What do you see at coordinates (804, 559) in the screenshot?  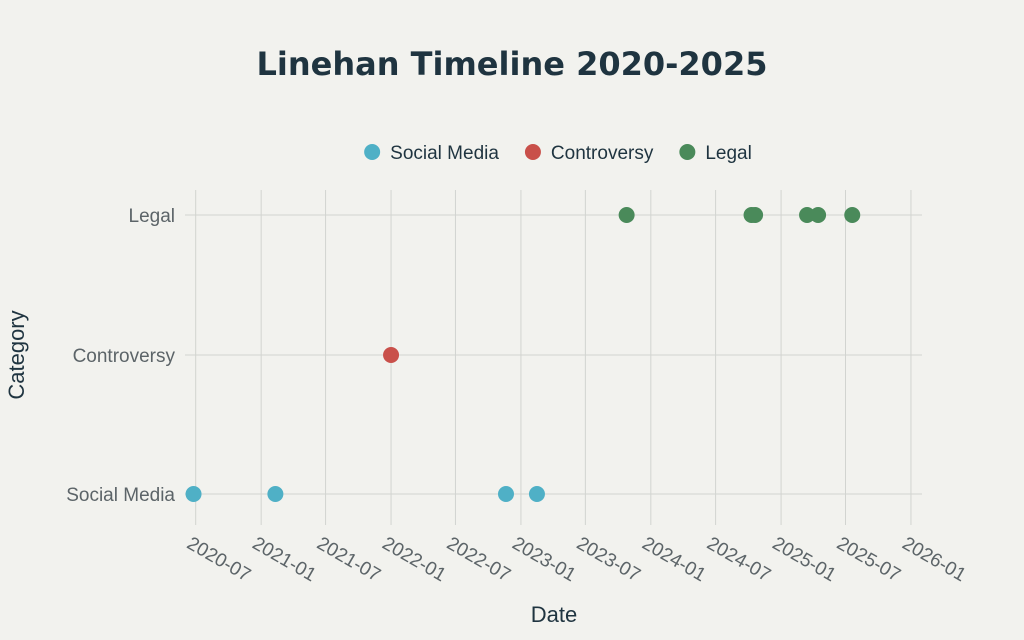 I see `x-tick-label: 2025-01` at bounding box center [804, 559].